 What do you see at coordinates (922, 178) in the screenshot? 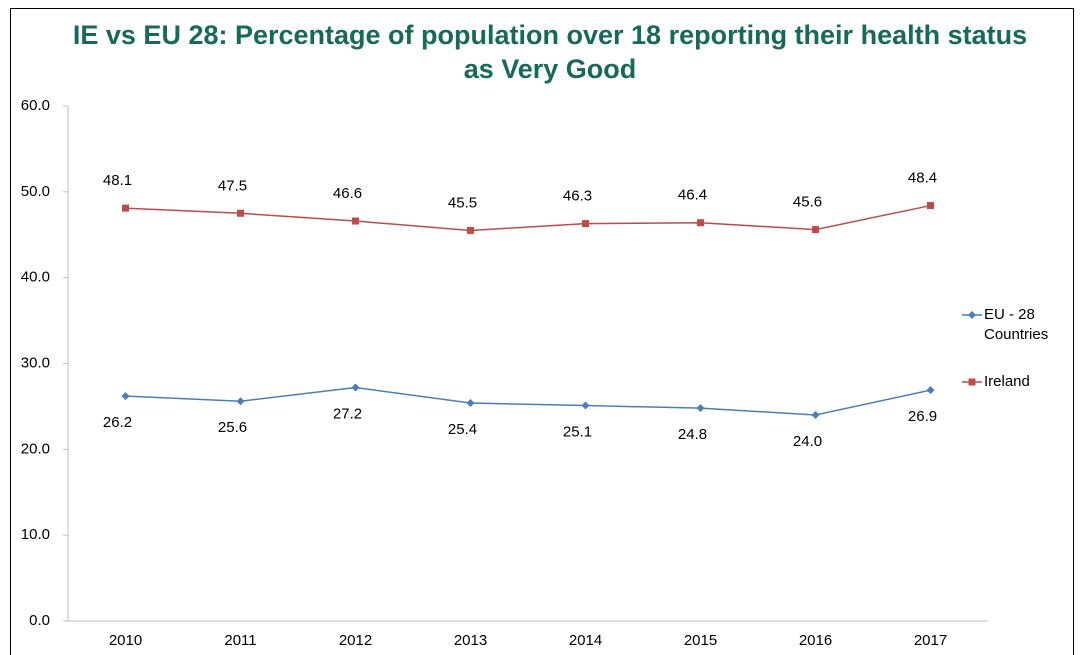
I see `data-label: 48.4` at bounding box center [922, 178].